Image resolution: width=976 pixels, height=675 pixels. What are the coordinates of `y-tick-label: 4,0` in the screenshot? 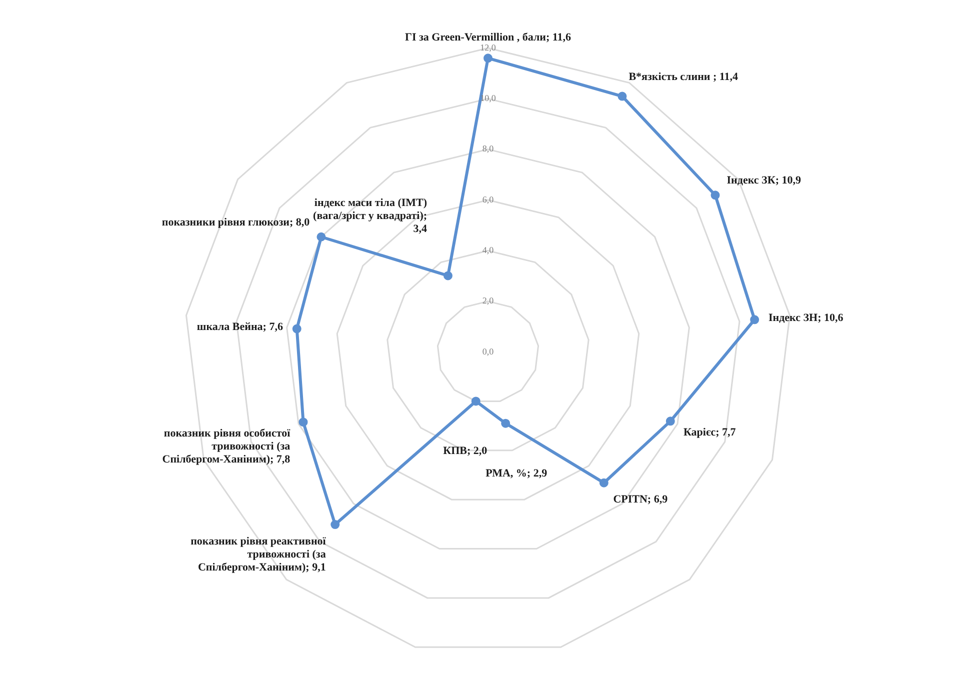 It's located at (488, 250).